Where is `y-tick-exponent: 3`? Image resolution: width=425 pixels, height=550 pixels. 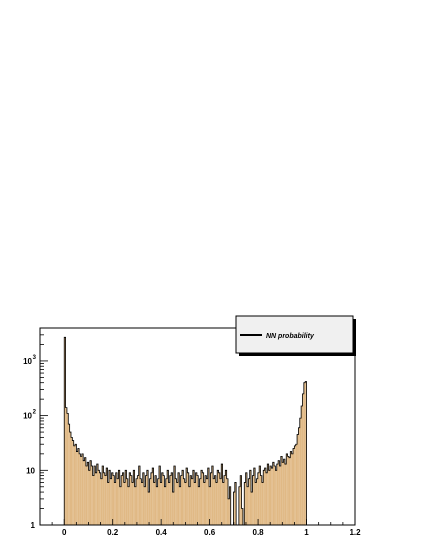 y-tick-exponent: 3 is located at coordinates (35, 358).